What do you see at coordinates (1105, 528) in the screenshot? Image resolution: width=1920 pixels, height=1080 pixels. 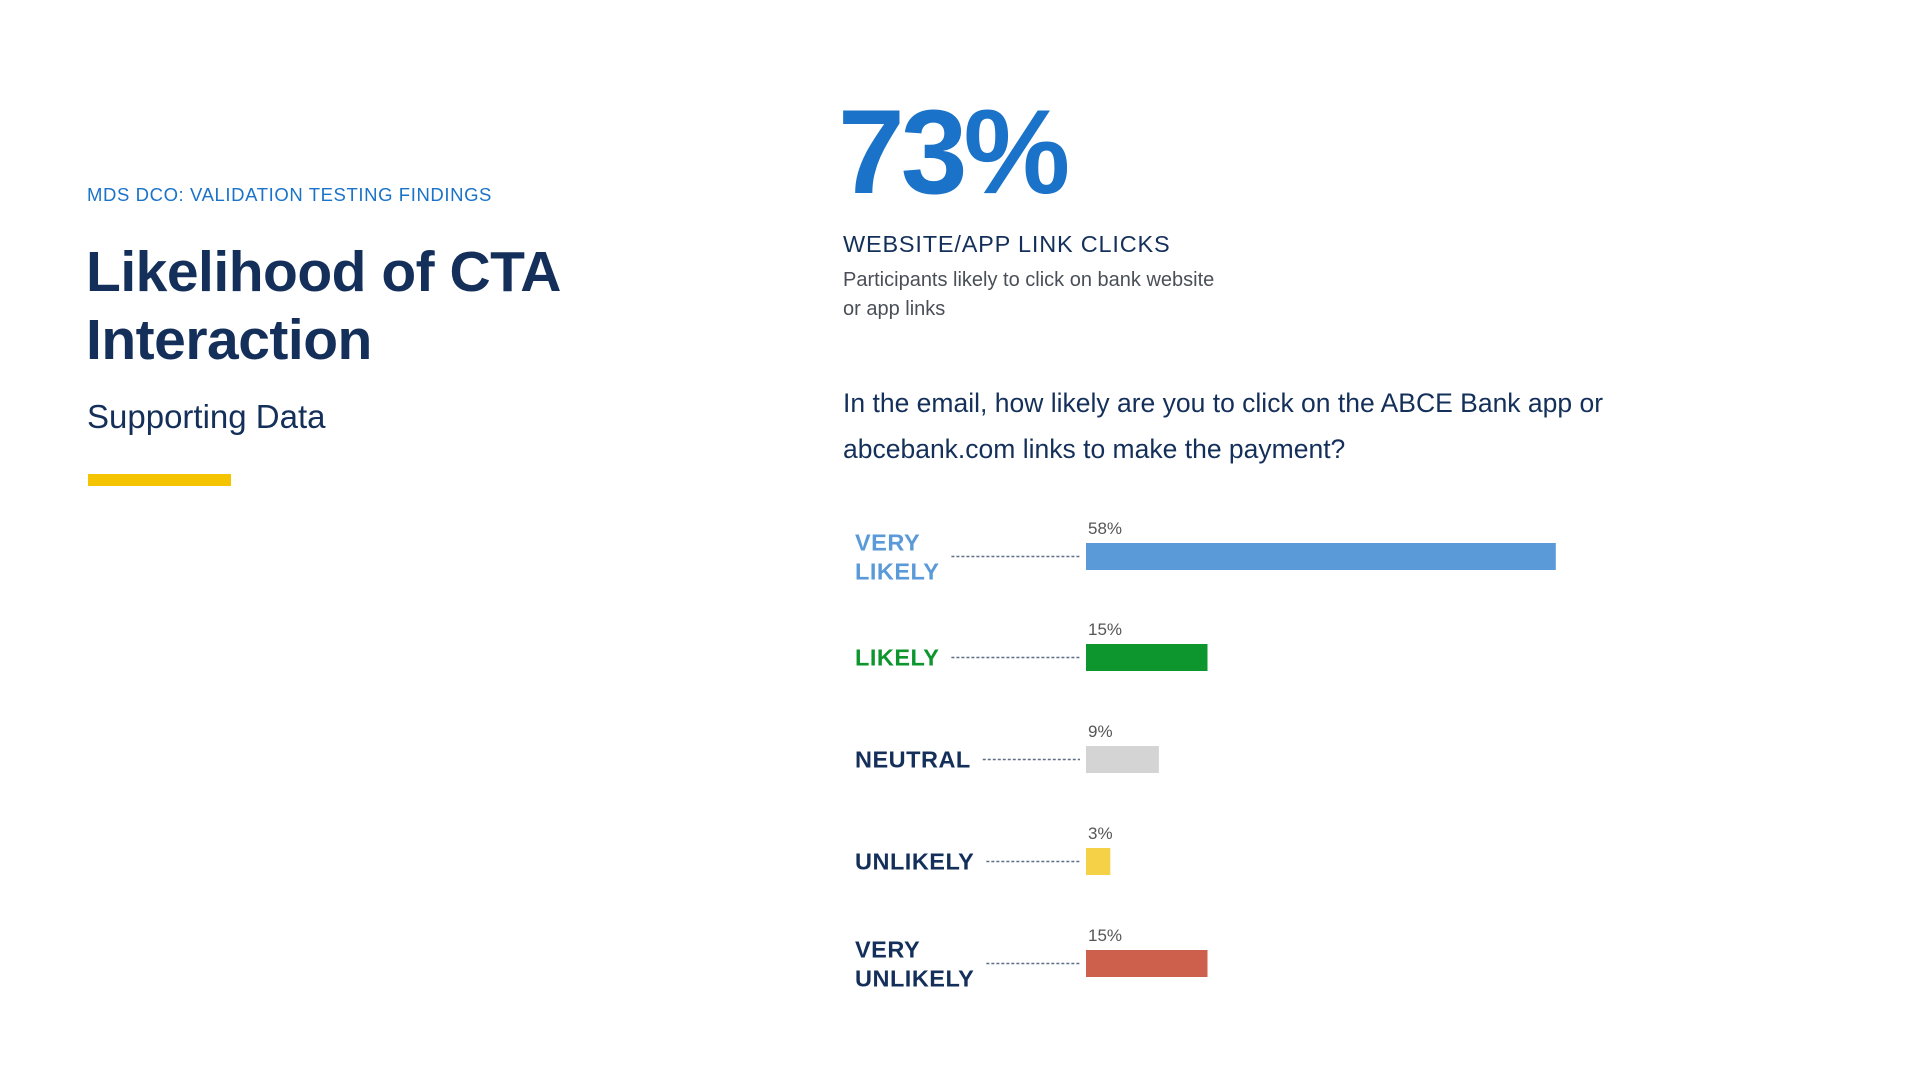 I see `value-label: 58%` at bounding box center [1105, 528].